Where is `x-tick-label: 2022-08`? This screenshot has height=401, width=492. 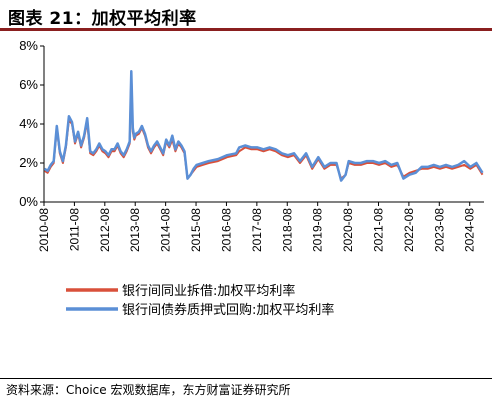
x-tick-label: 2022-08 is located at coordinates (409, 230).